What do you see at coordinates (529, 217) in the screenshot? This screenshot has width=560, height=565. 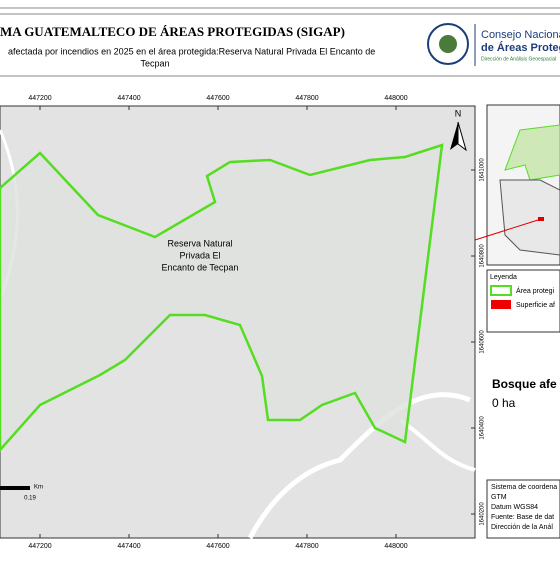 I see `inset-region` at bounding box center [529, 217].